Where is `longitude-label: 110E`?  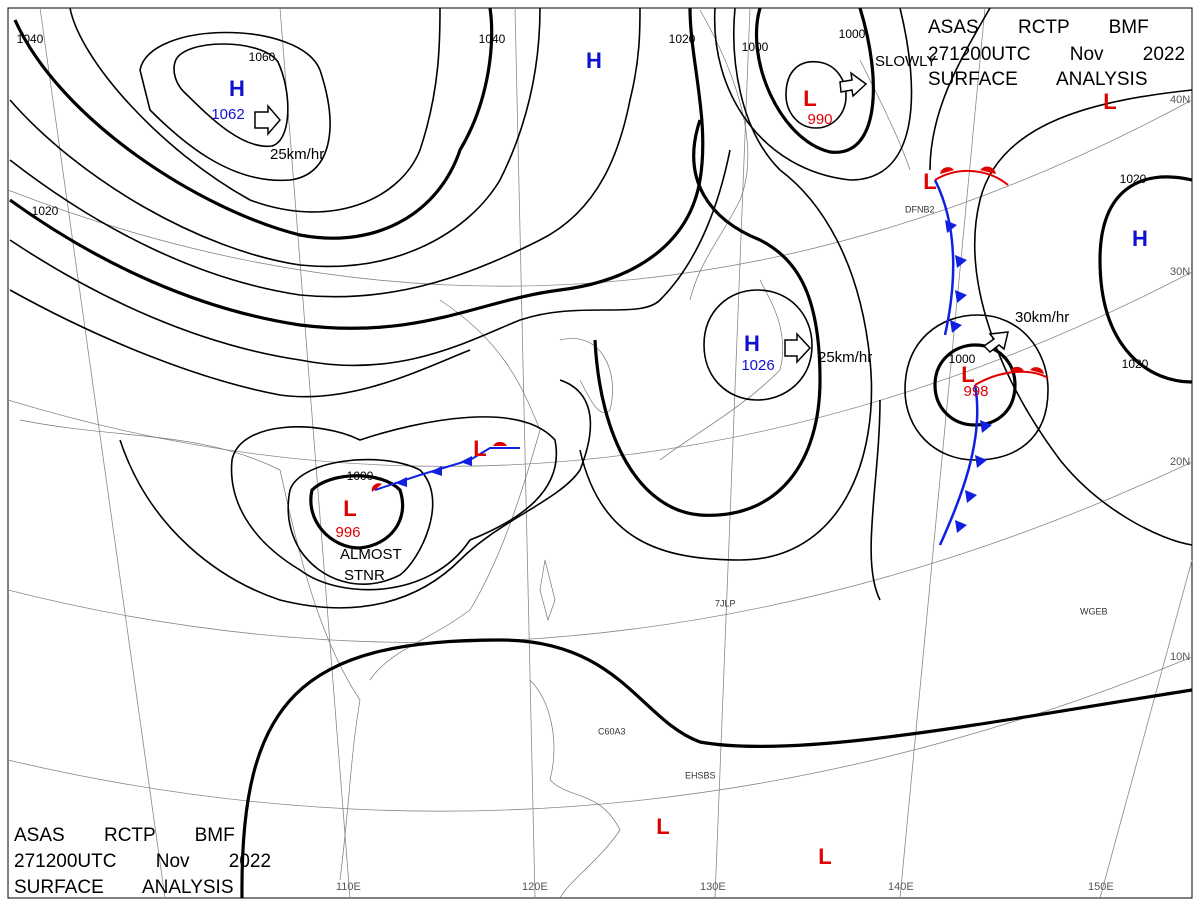
longitude-label: 110E is located at coordinates (348, 887).